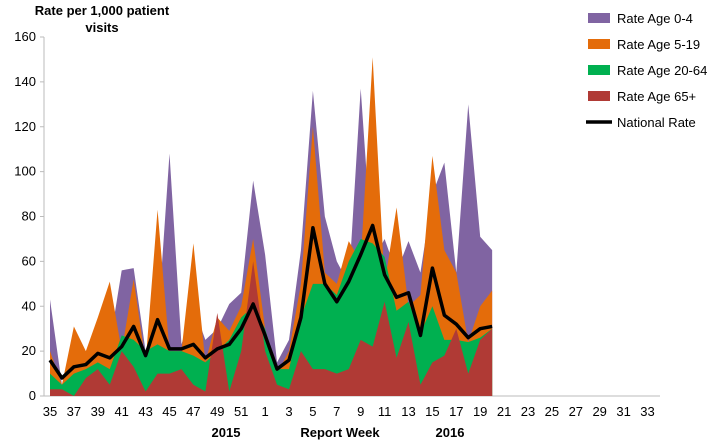 The height and width of the screenshot is (445, 720). What do you see at coordinates (29, 350) in the screenshot?
I see `y-tick-label: 20` at bounding box center [29, 350].